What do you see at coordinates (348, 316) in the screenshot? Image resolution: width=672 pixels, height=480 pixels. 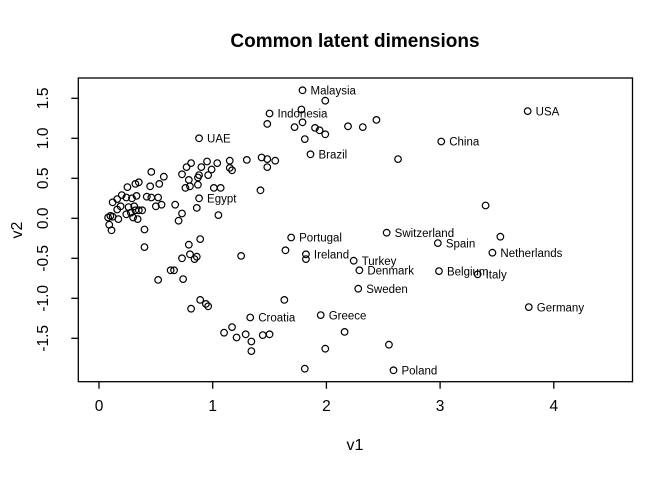 I see `point-label: Greece` at bounding box center [348, 316].